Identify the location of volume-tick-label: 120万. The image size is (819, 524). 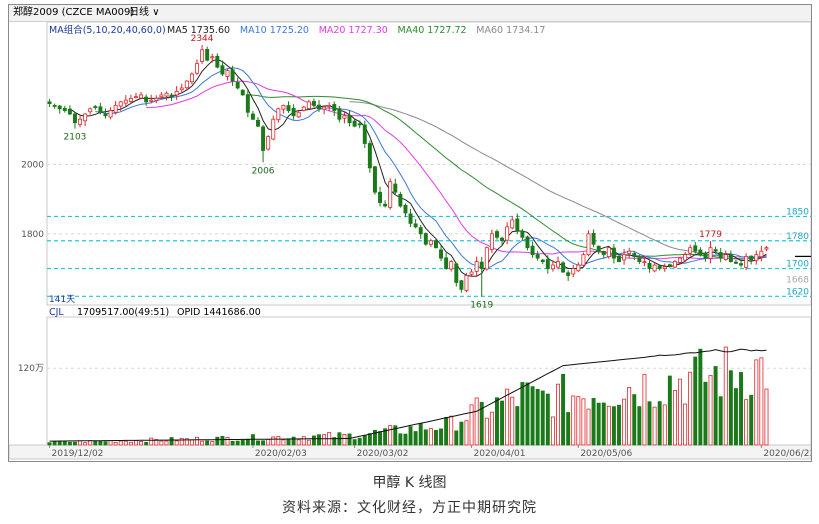
(31, 369).